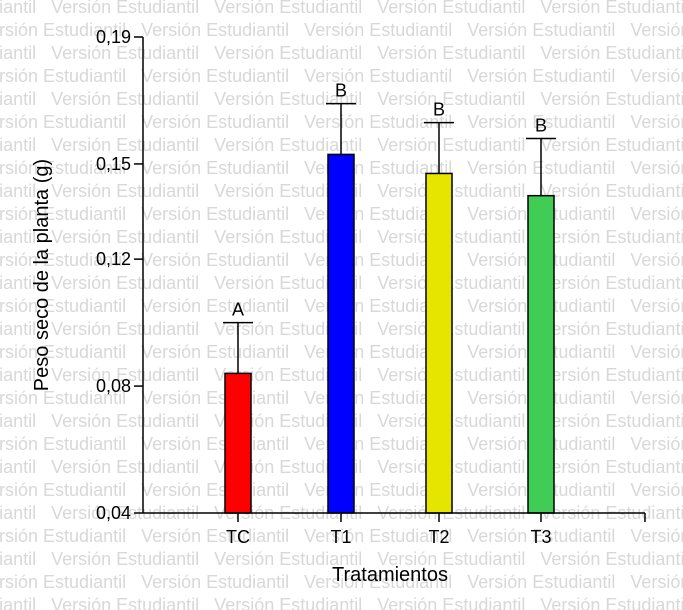 The height and width of the screenshot is (610, 683). What do you see at coordinates (438, 537) in the screenshot?
I see `x-tick-label: T2` at bounding box center [438, 537].